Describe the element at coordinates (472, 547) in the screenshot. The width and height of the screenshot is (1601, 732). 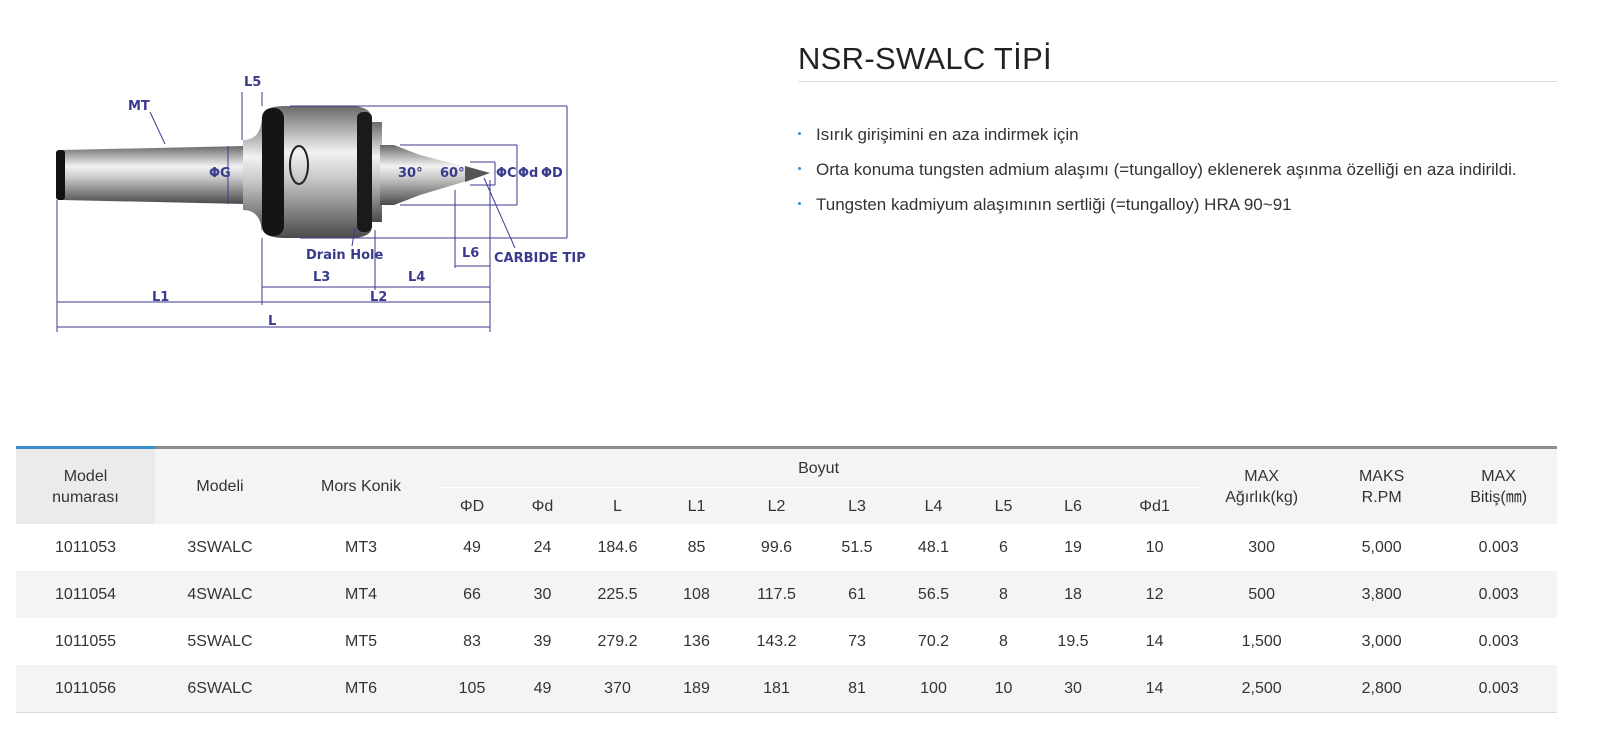
I see `table-cell: 49` at that location.